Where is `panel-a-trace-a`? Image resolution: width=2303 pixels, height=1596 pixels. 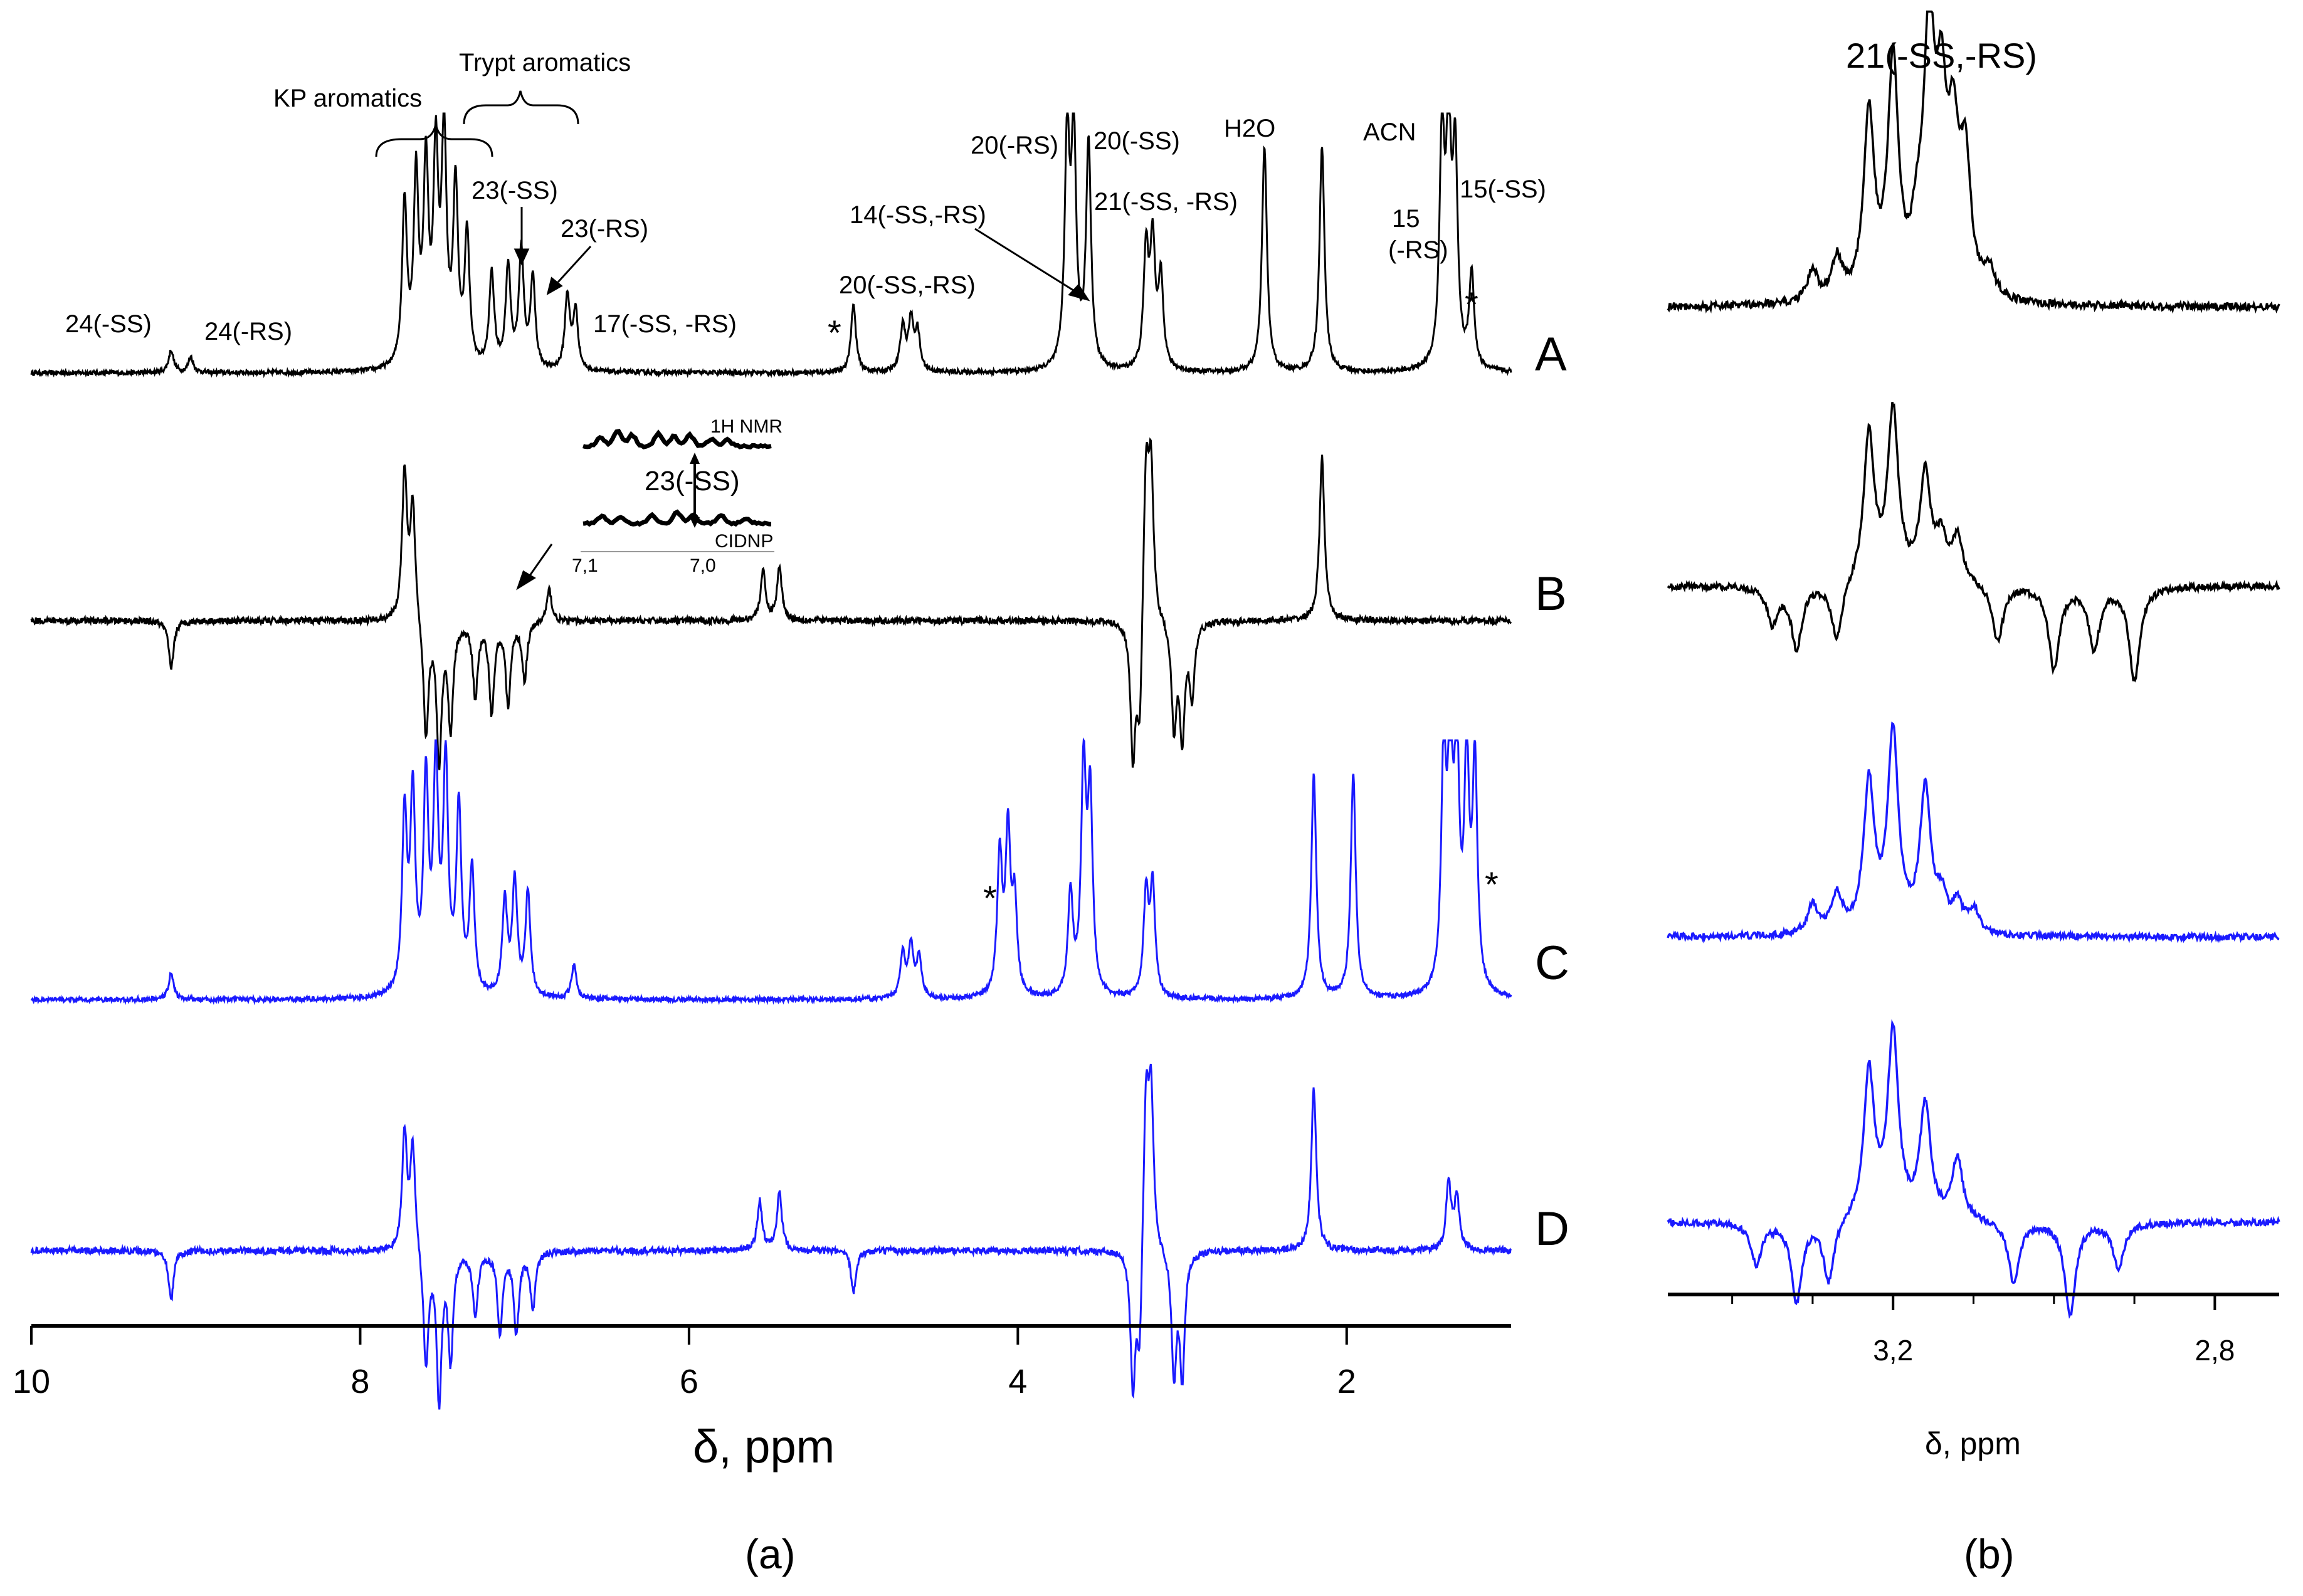
panel-a-trace-a is located at coordinates (771, 246).